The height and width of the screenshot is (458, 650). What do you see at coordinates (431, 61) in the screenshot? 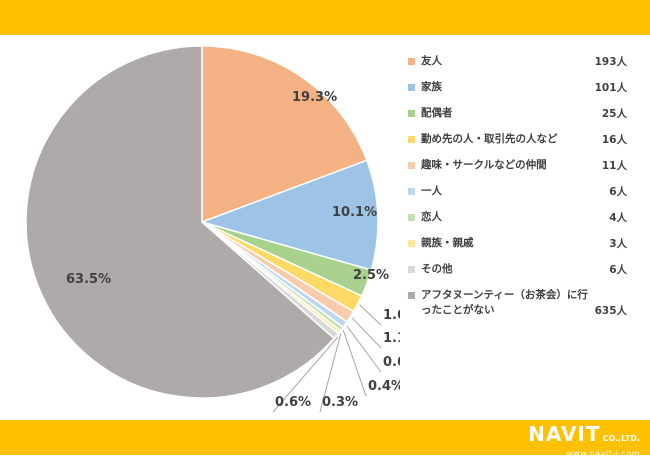
I see `legend-label: 友人` at bounding box center [431, 61].